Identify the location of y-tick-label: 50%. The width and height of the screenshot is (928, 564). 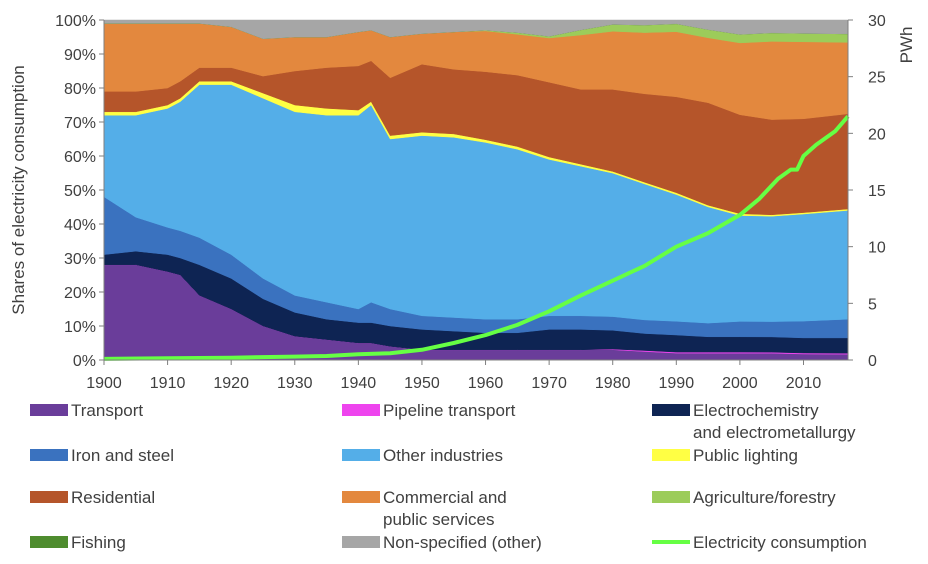
(80, 191).